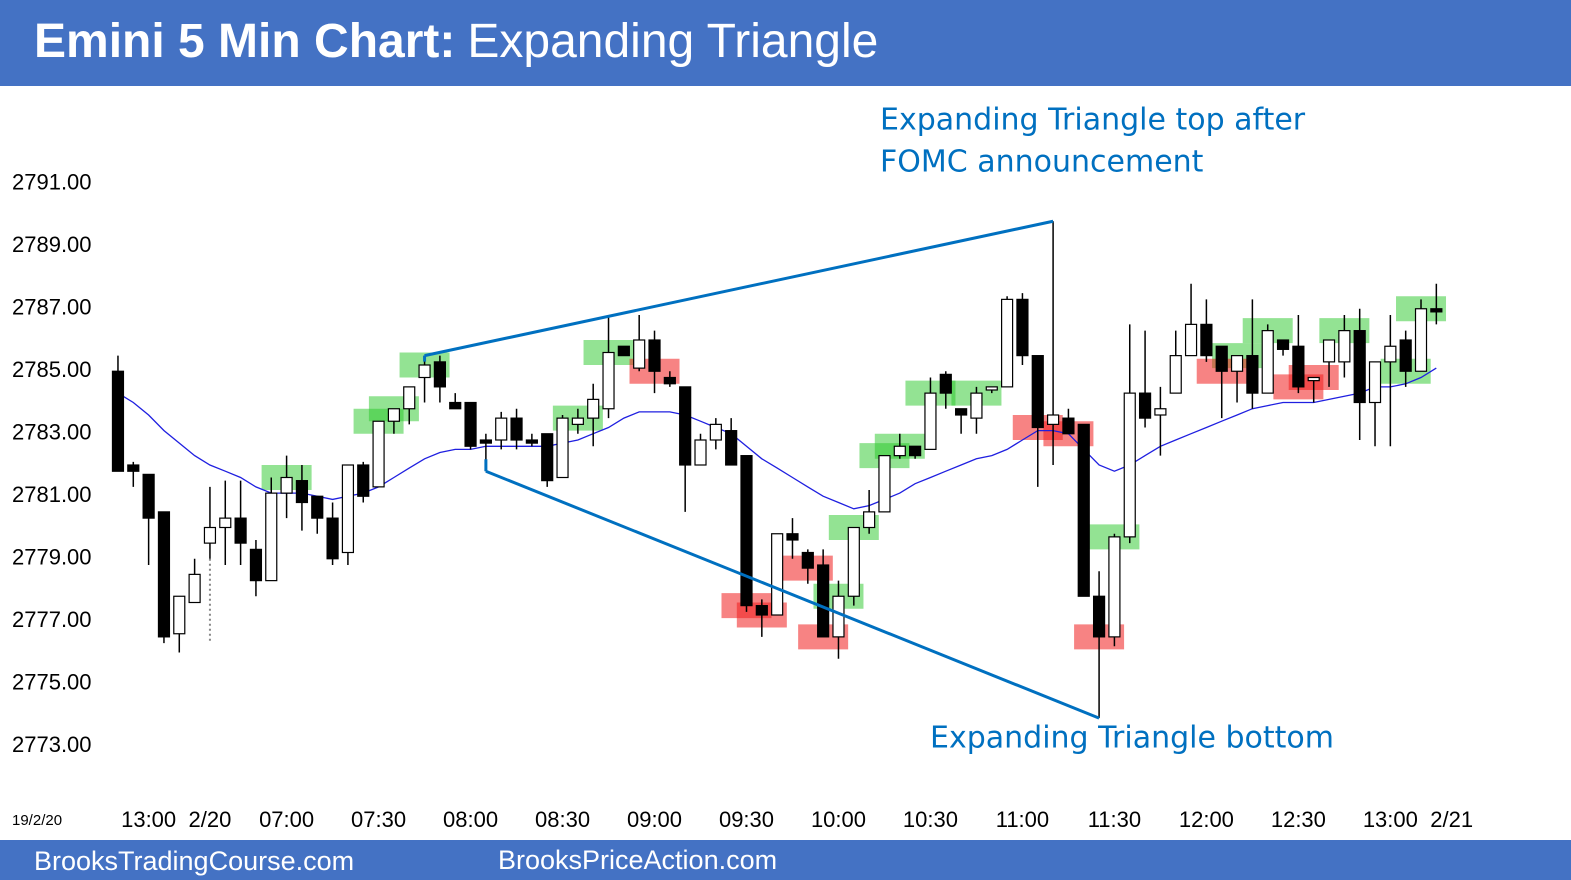  Describe the element at coordinates (746, 819) in the screenshot. I see `x-tick-label: 09:30` at that location.